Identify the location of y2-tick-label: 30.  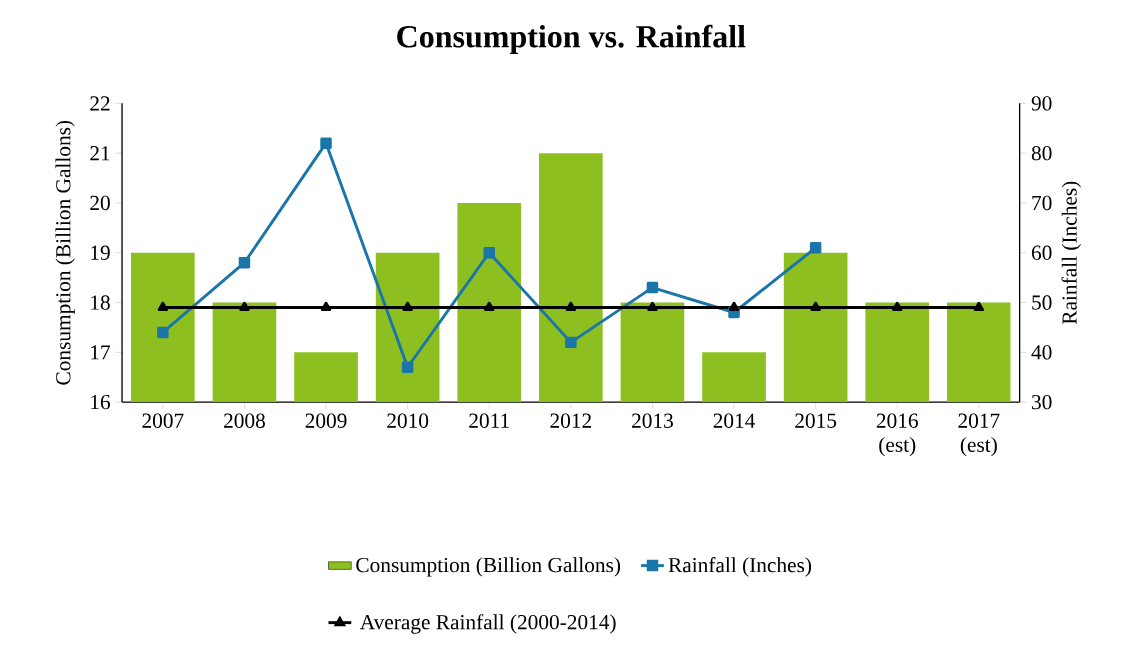
(1042, 402).